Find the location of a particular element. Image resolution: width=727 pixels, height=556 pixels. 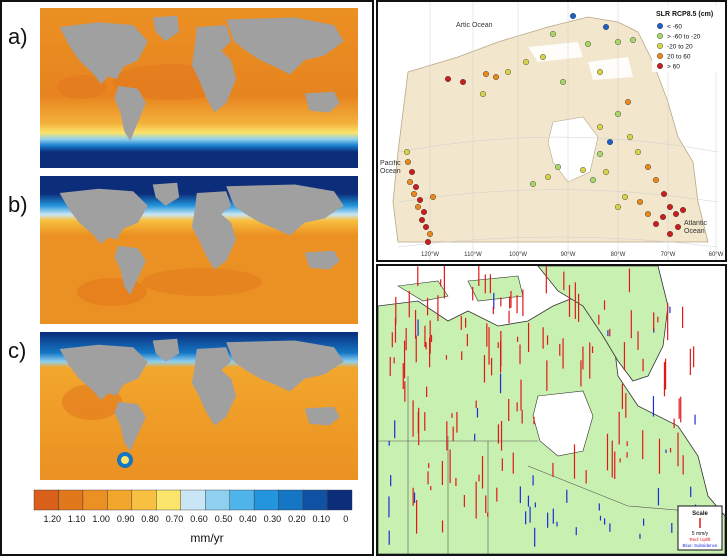

colorbar-tick-label: 1.20 is located at coordinates (52, 519).